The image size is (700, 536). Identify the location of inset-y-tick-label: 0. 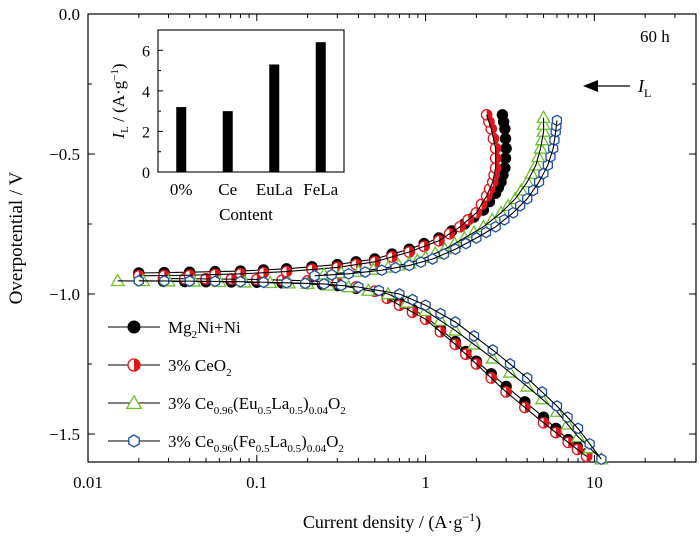
(146, 173).